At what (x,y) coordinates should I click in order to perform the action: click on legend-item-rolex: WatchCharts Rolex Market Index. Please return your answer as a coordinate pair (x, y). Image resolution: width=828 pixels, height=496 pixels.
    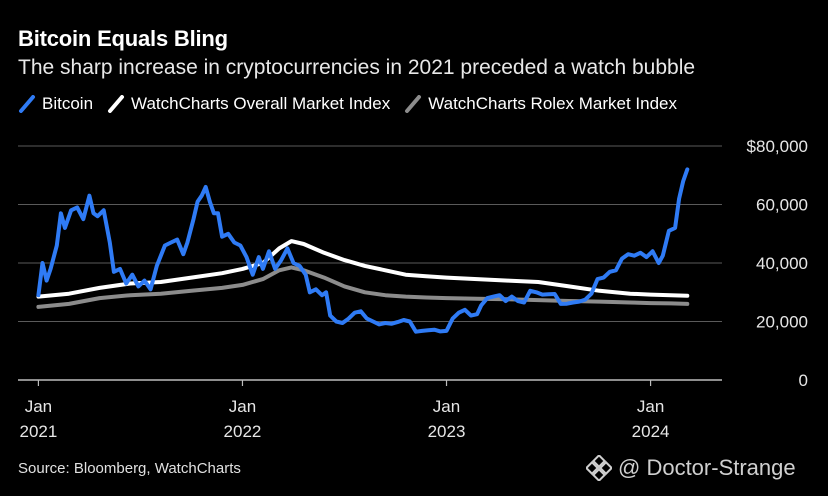
    Looking at the image, I should click on (540, 104).